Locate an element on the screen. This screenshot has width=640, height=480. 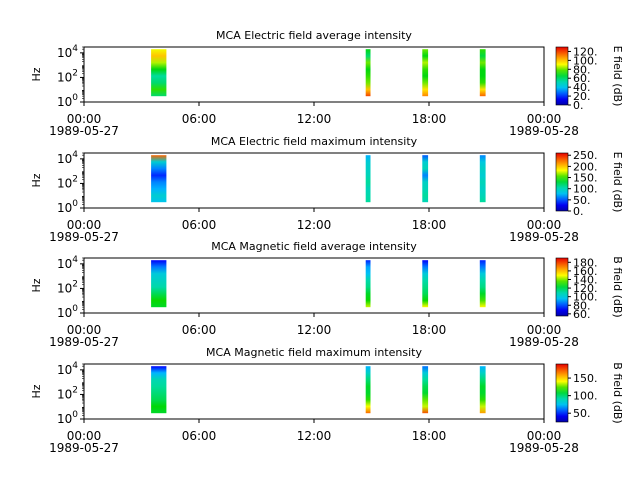
colorbar-tick-label: 40. is located at coordinates (582, 87).